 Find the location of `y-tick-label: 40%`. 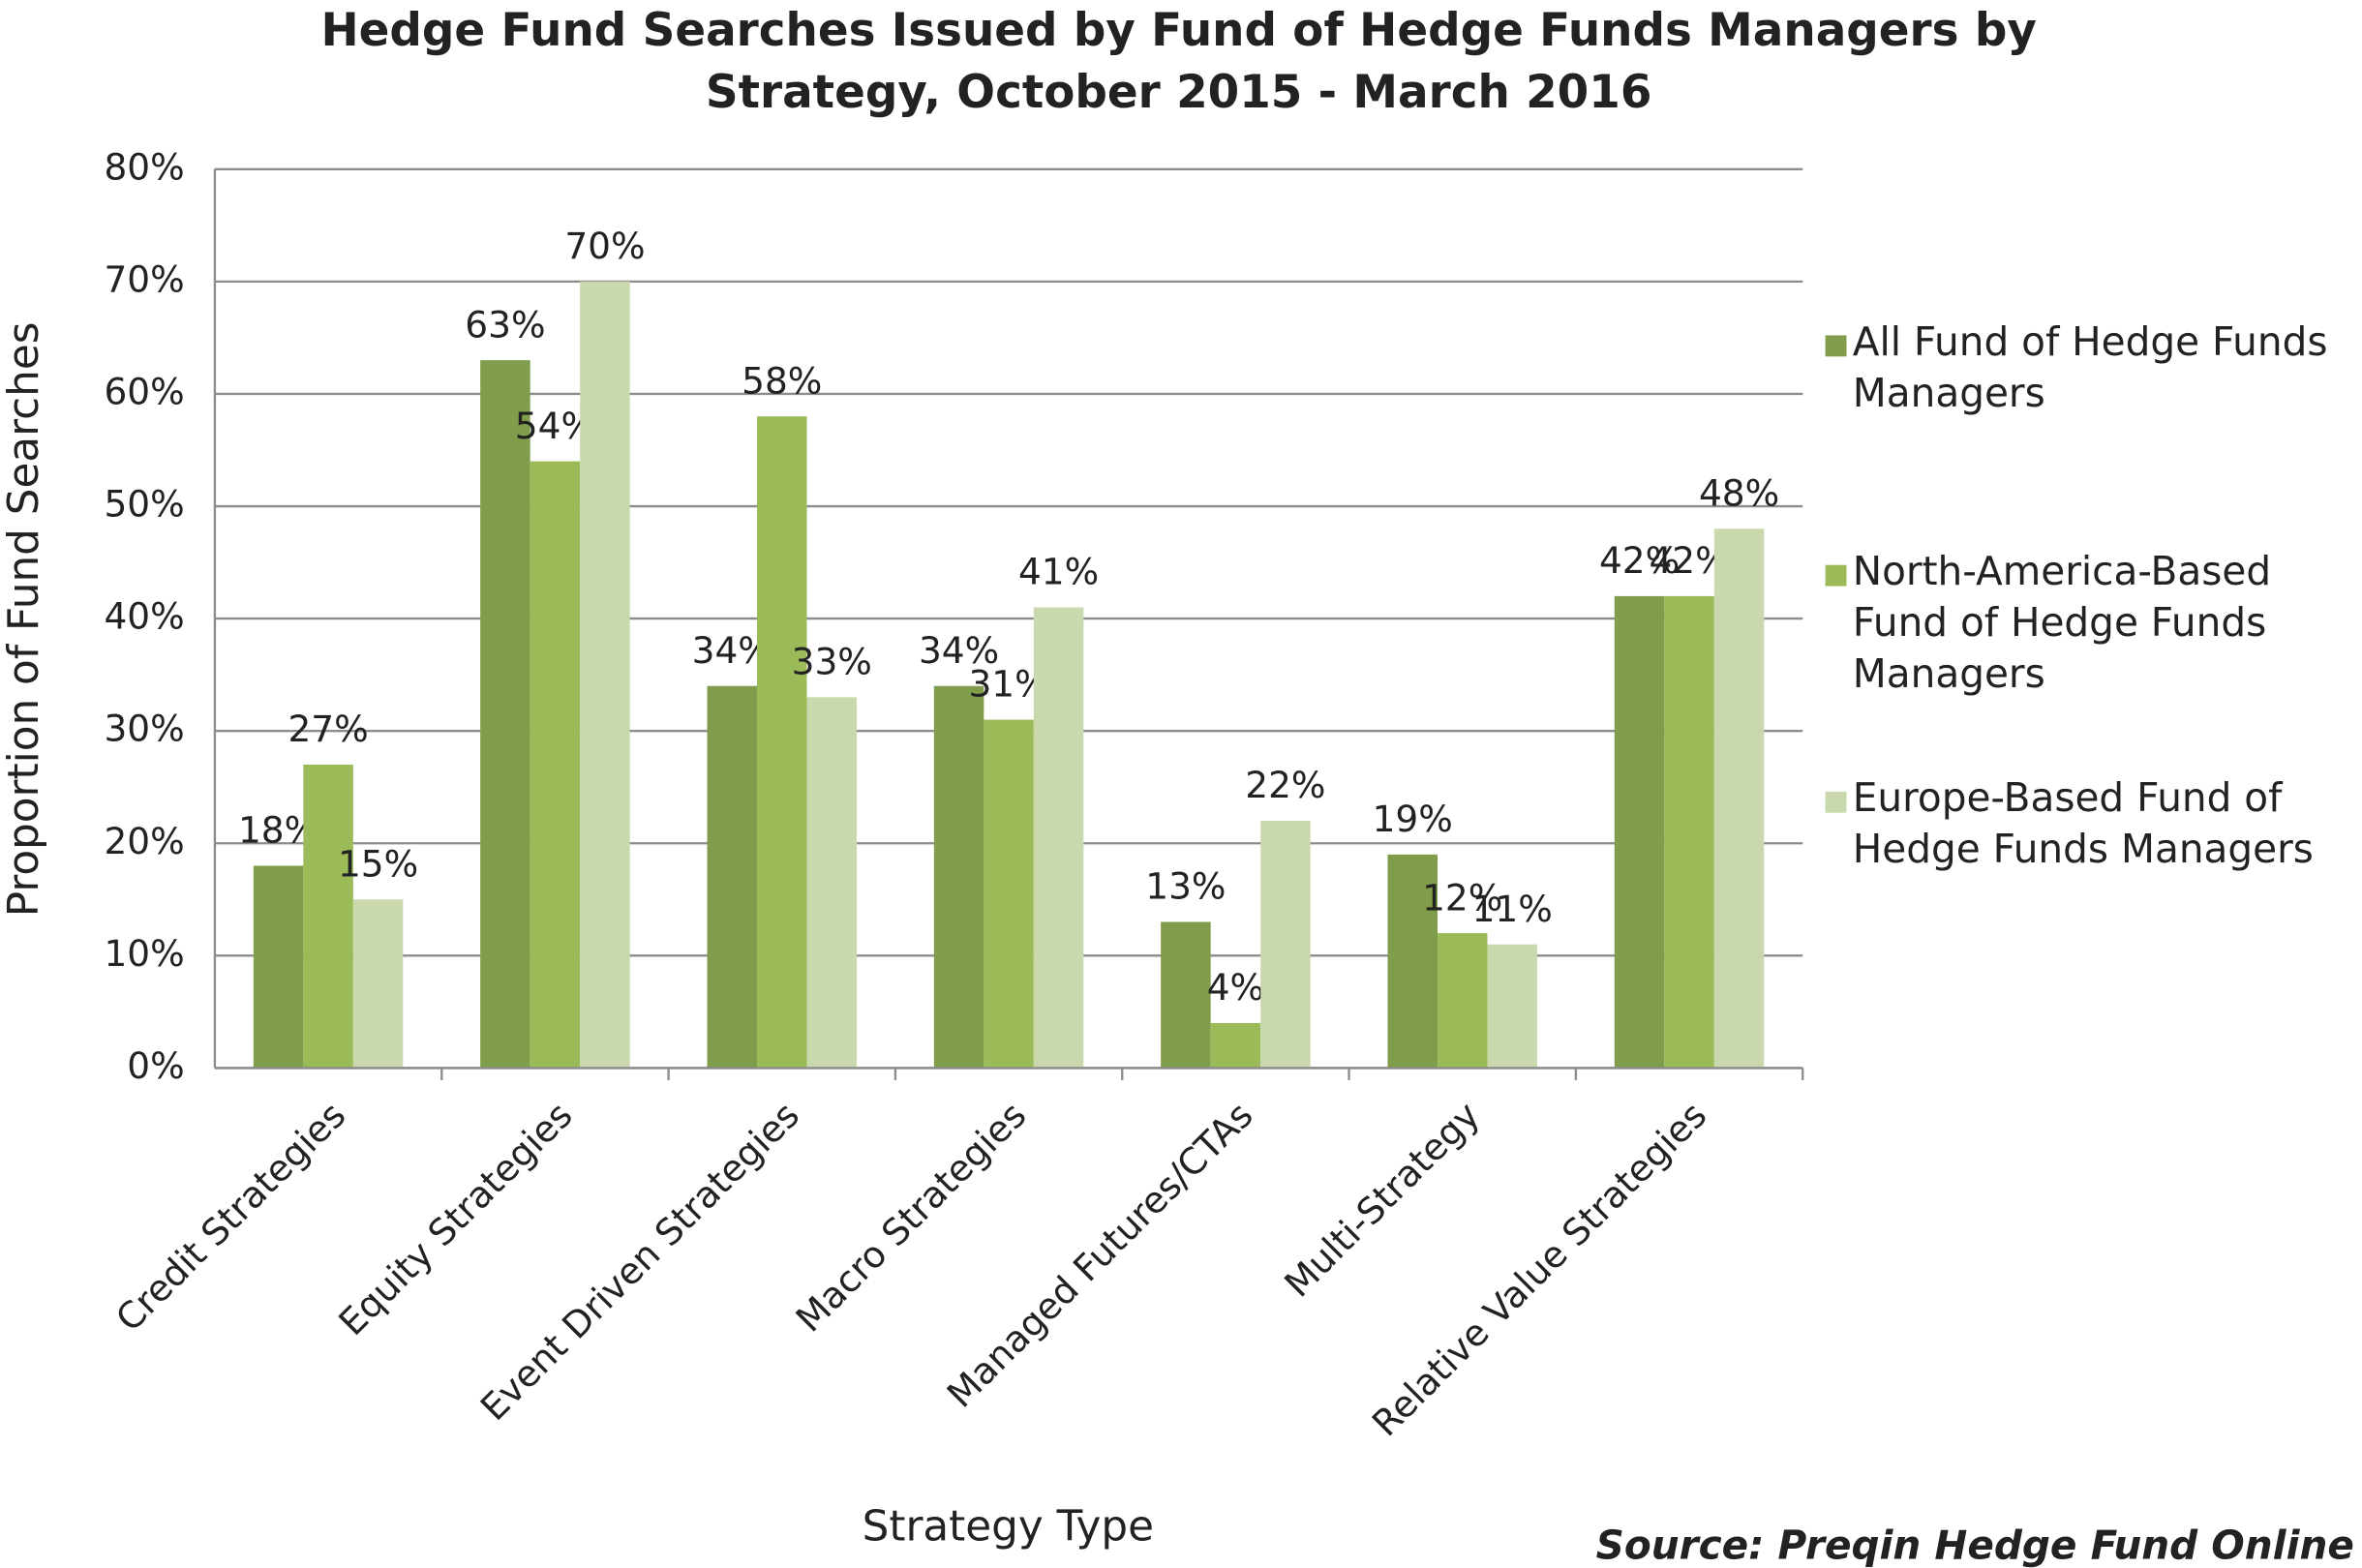

y-tick-label: 40% is located at coordinates (145, 616).